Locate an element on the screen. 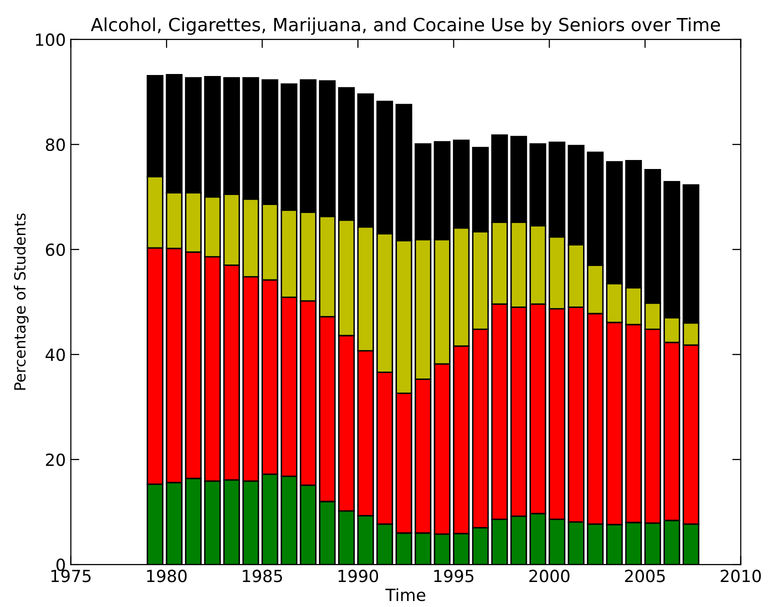 The width and height of the screenshot is (770, 607). x-axis-title: Time is located at coordinates (405, 595).